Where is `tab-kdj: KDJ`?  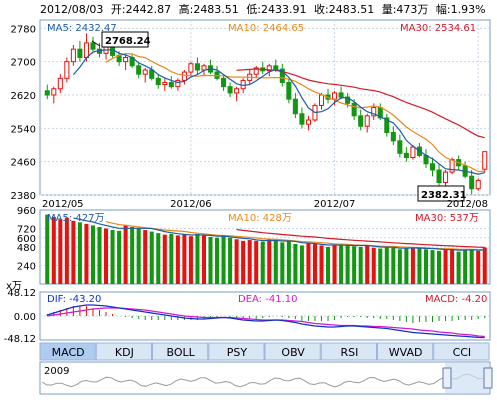 tab-kdj: KDJ is located at coordinates (123, 351).